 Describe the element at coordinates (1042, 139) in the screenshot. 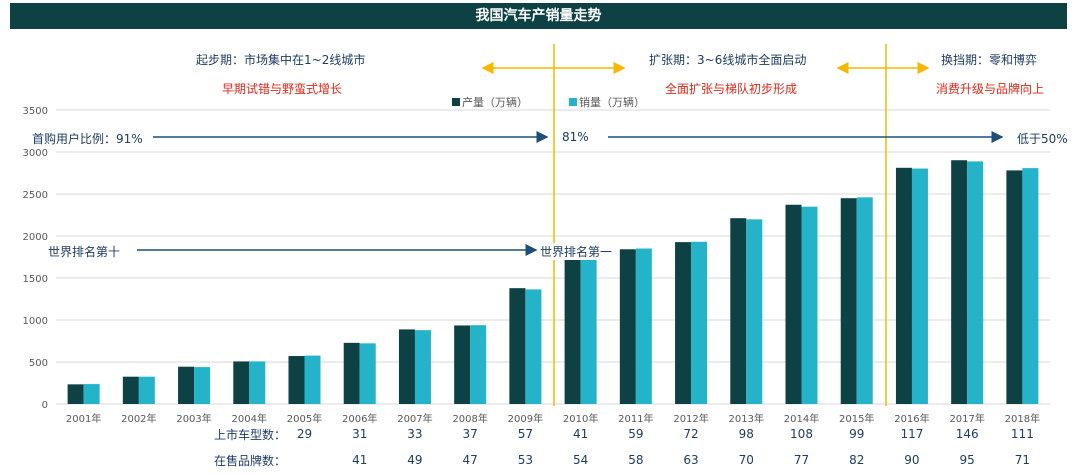

I see `first-buyer-end: 低于50%` at that location.